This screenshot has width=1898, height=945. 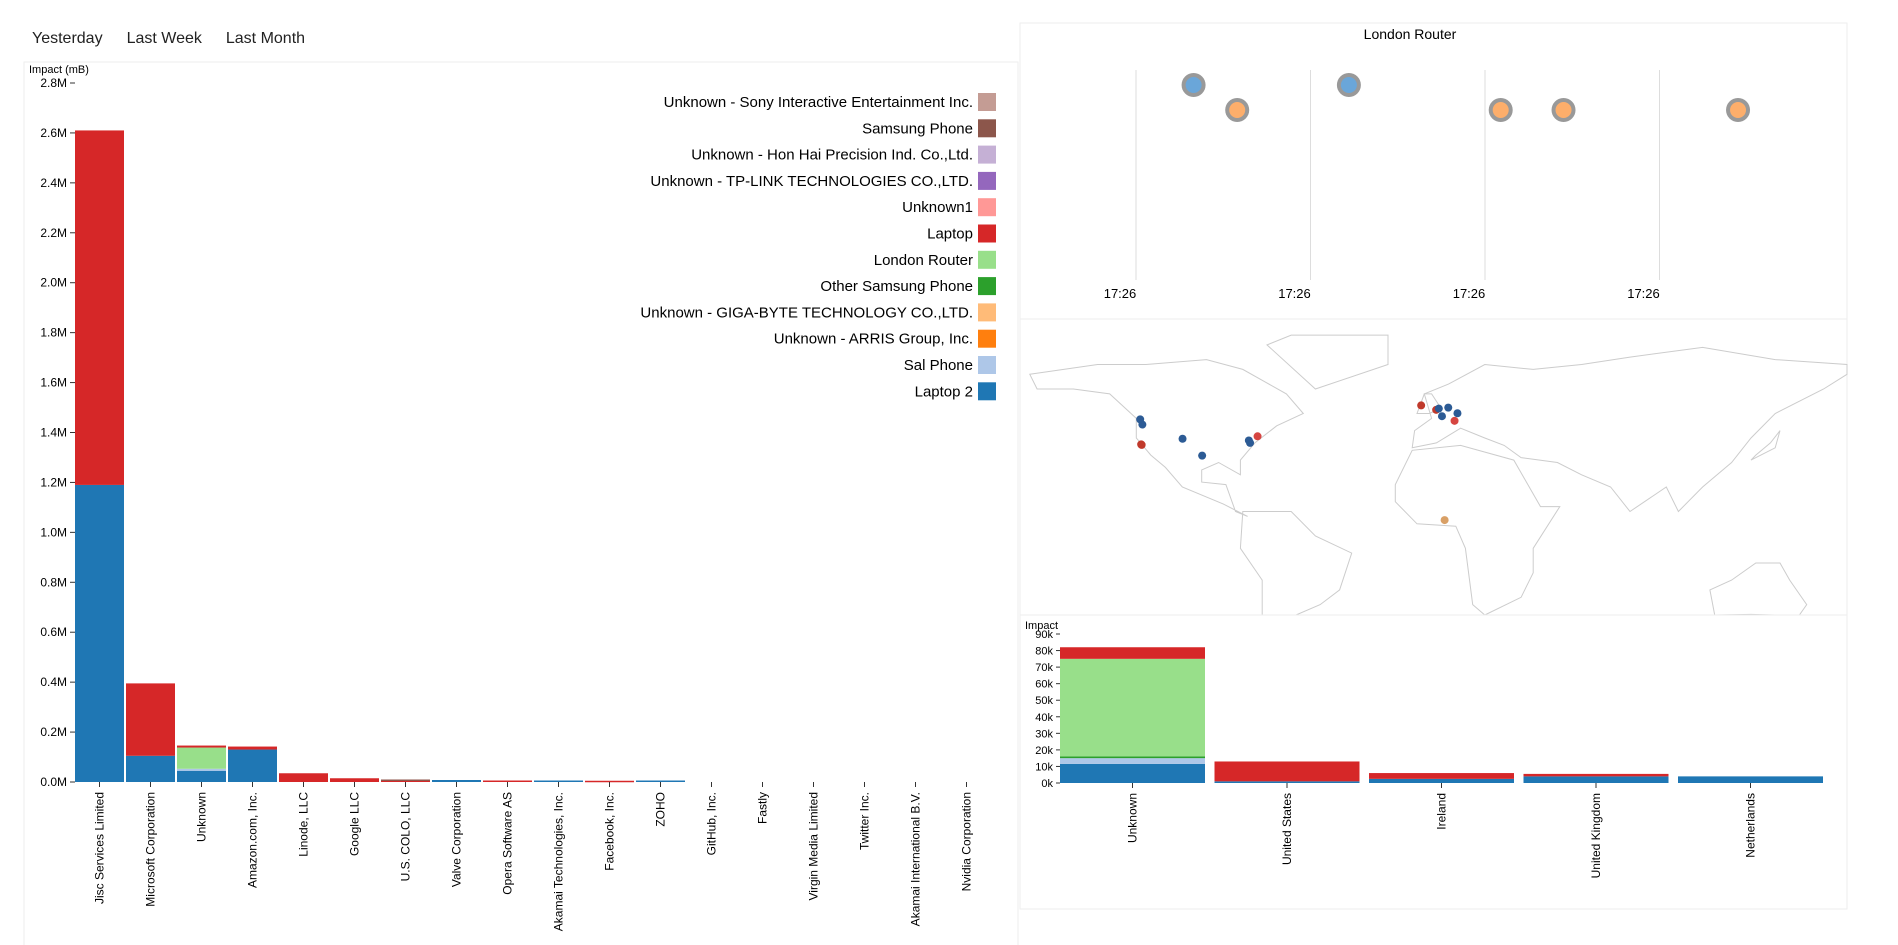 What do you see at coordinates (164, 38) in the screenshot?
I see `tab-last-week: Last Week` at bounding box center [164, 38].